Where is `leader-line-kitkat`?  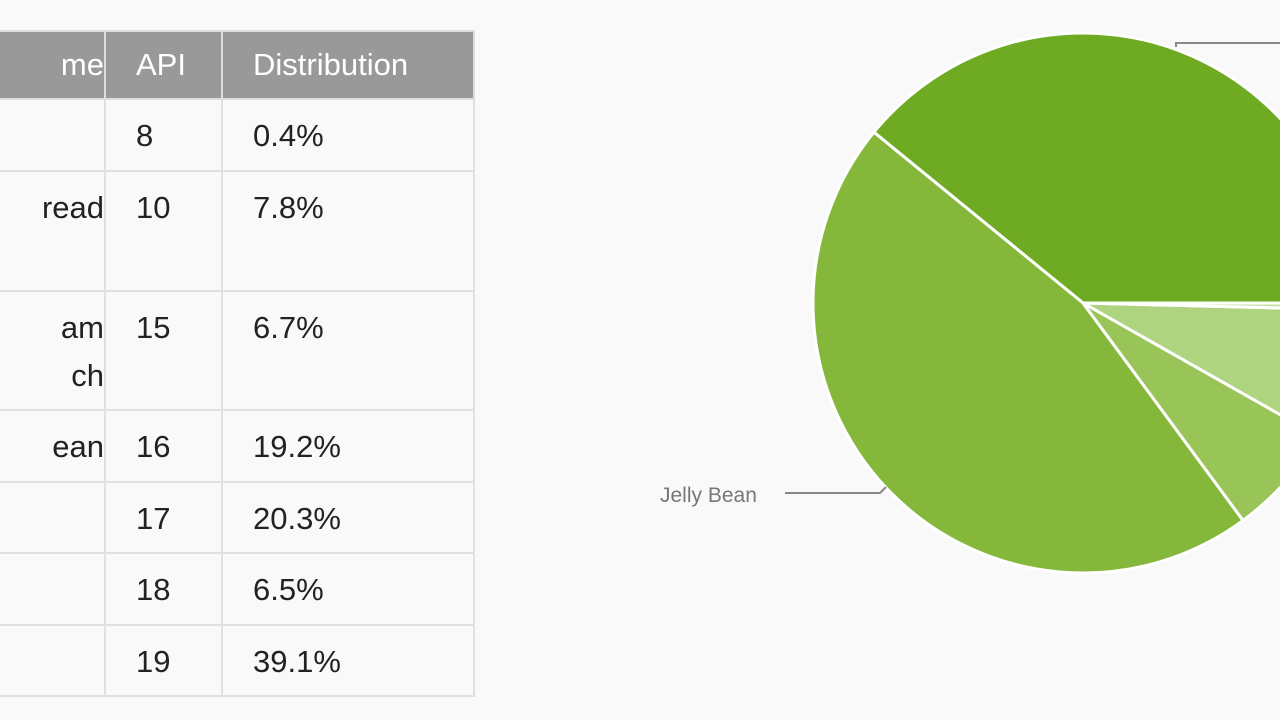
leader-line-kitkat is located at coordinates (1227, 44).